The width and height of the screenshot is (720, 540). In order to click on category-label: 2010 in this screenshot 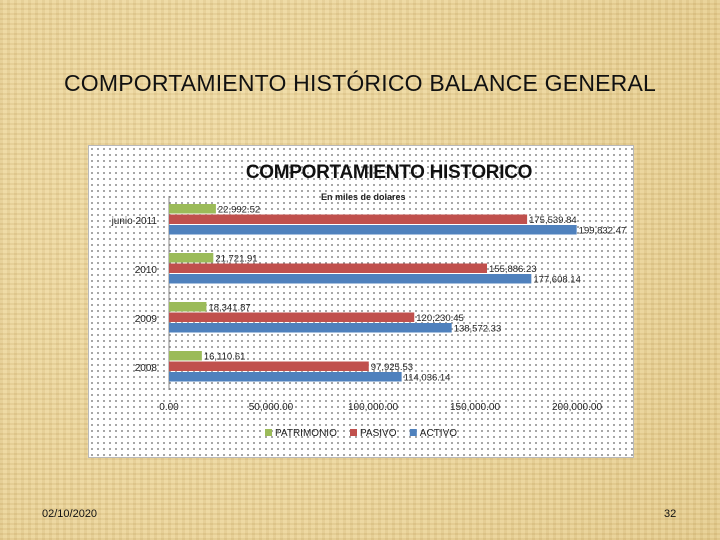, I will do `click(146, 270)`.